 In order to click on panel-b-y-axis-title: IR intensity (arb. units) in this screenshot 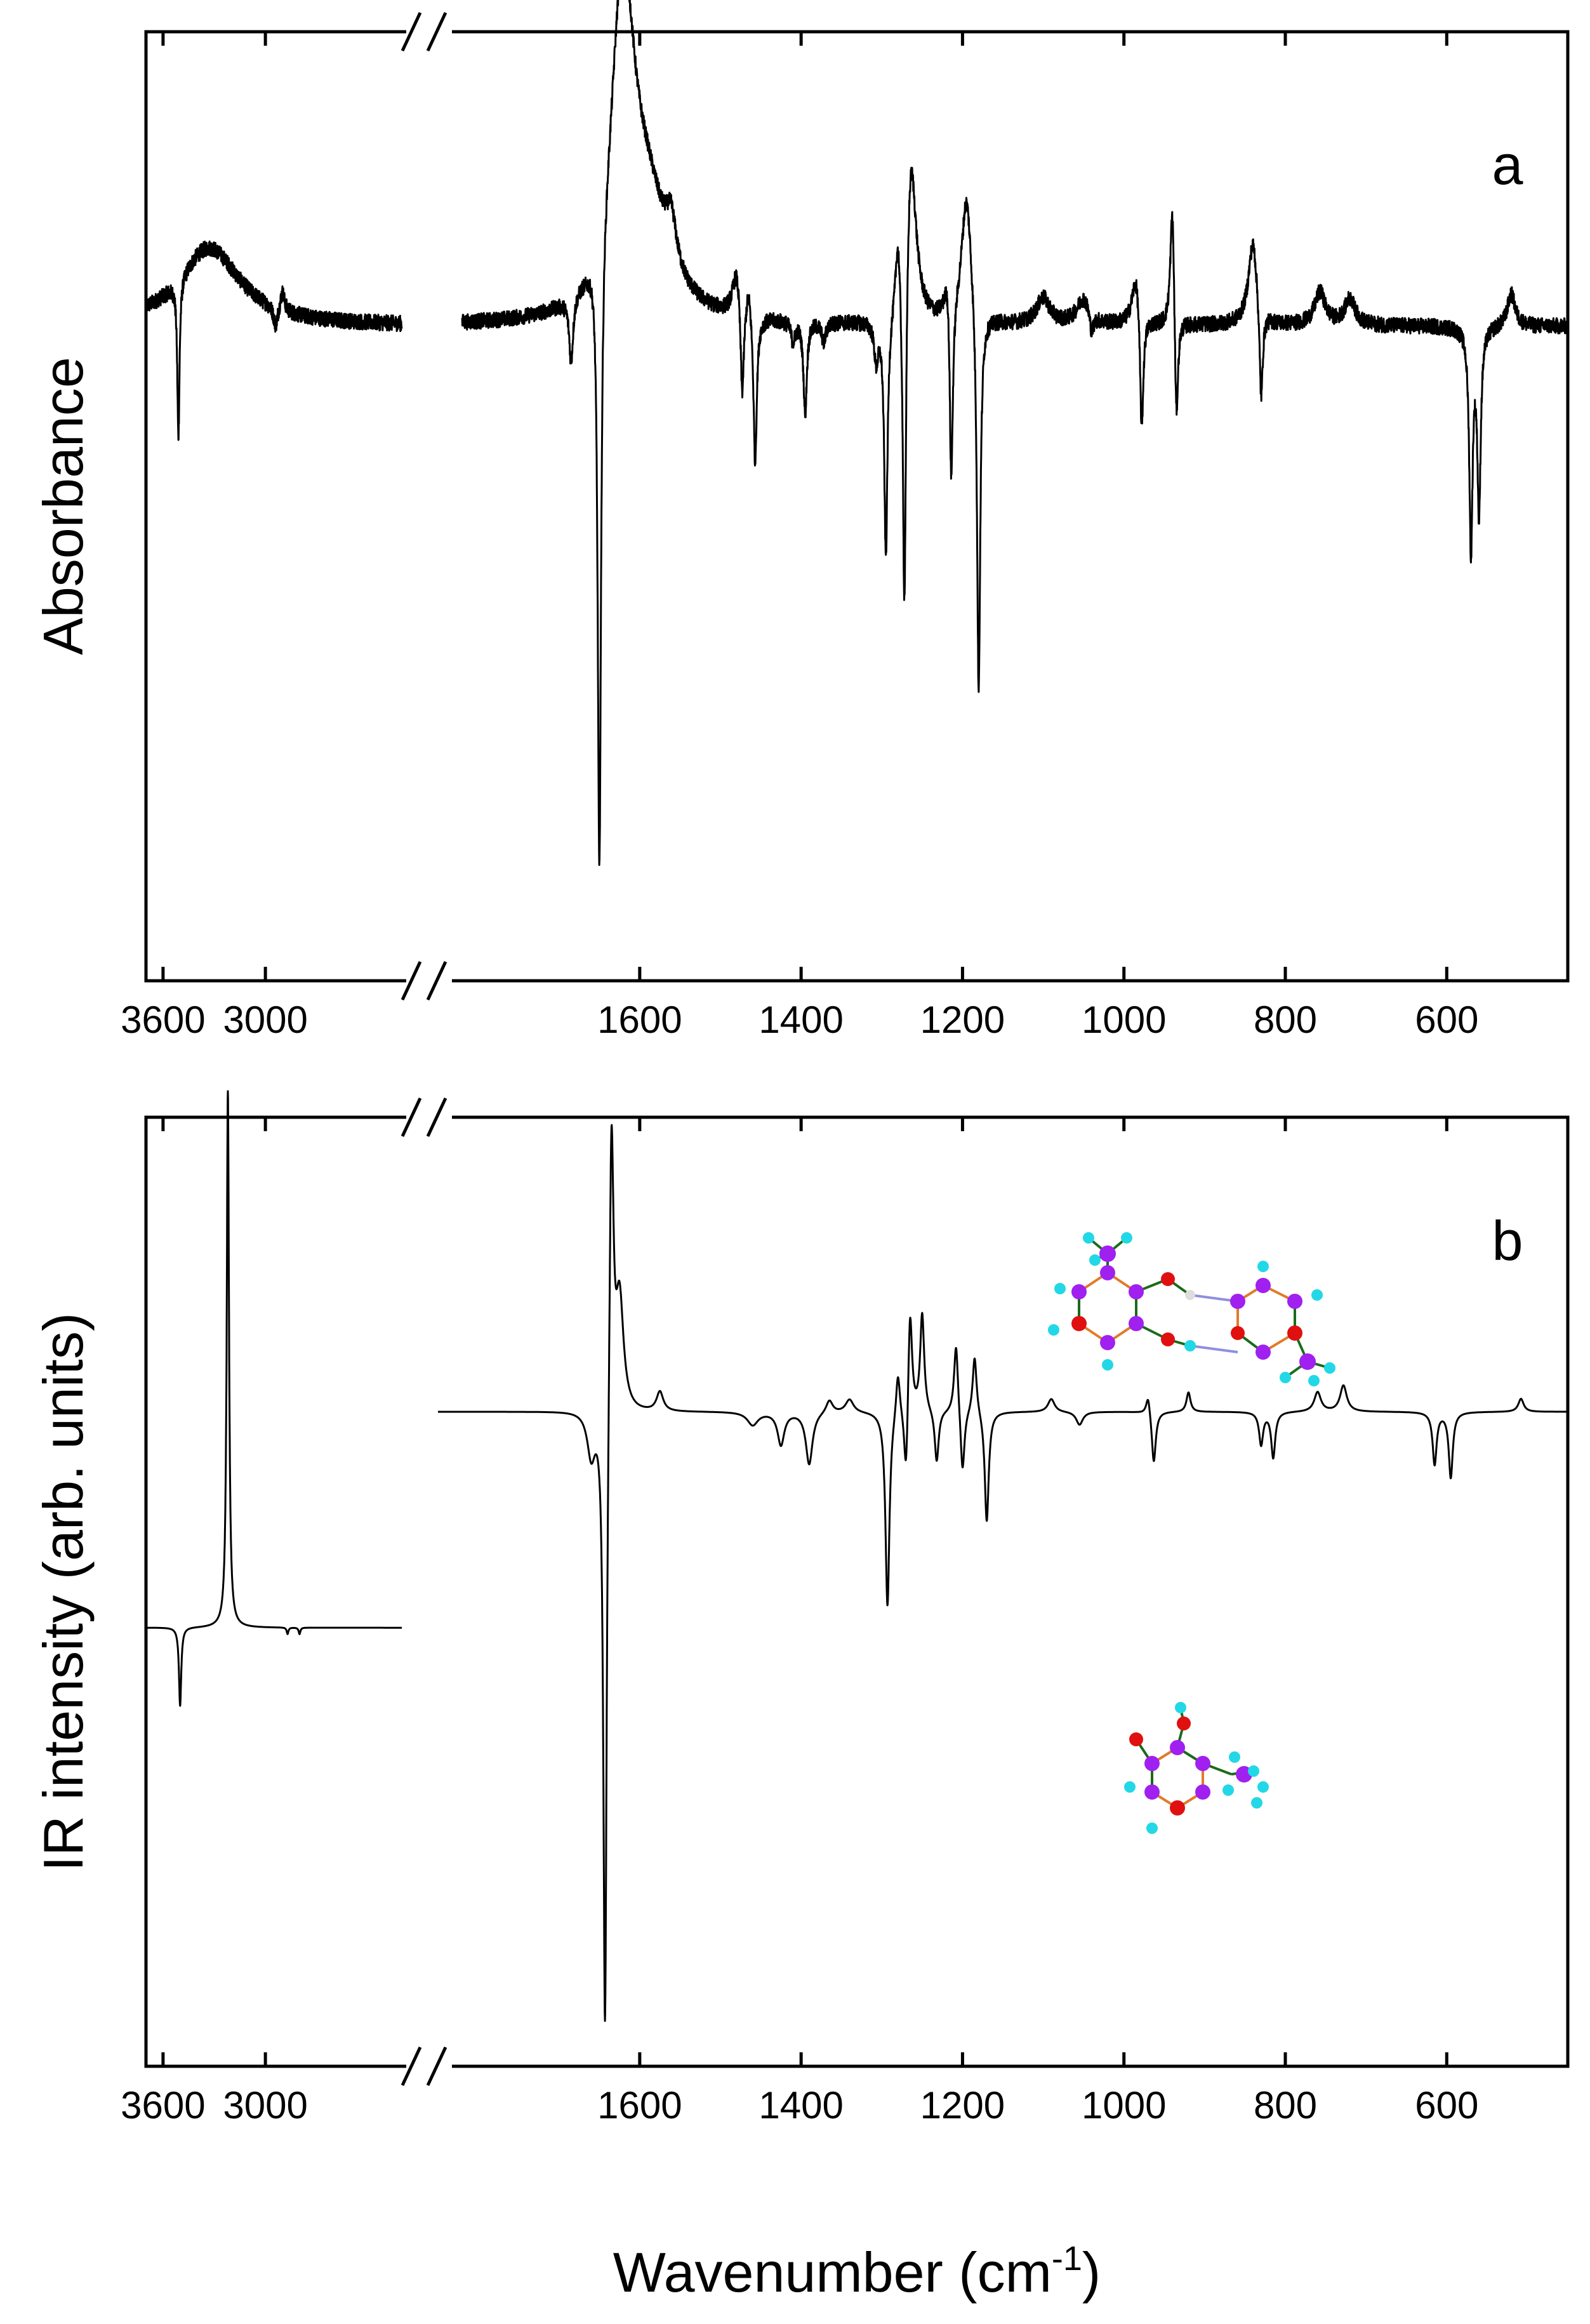, I will do `click(63, 1592)`.